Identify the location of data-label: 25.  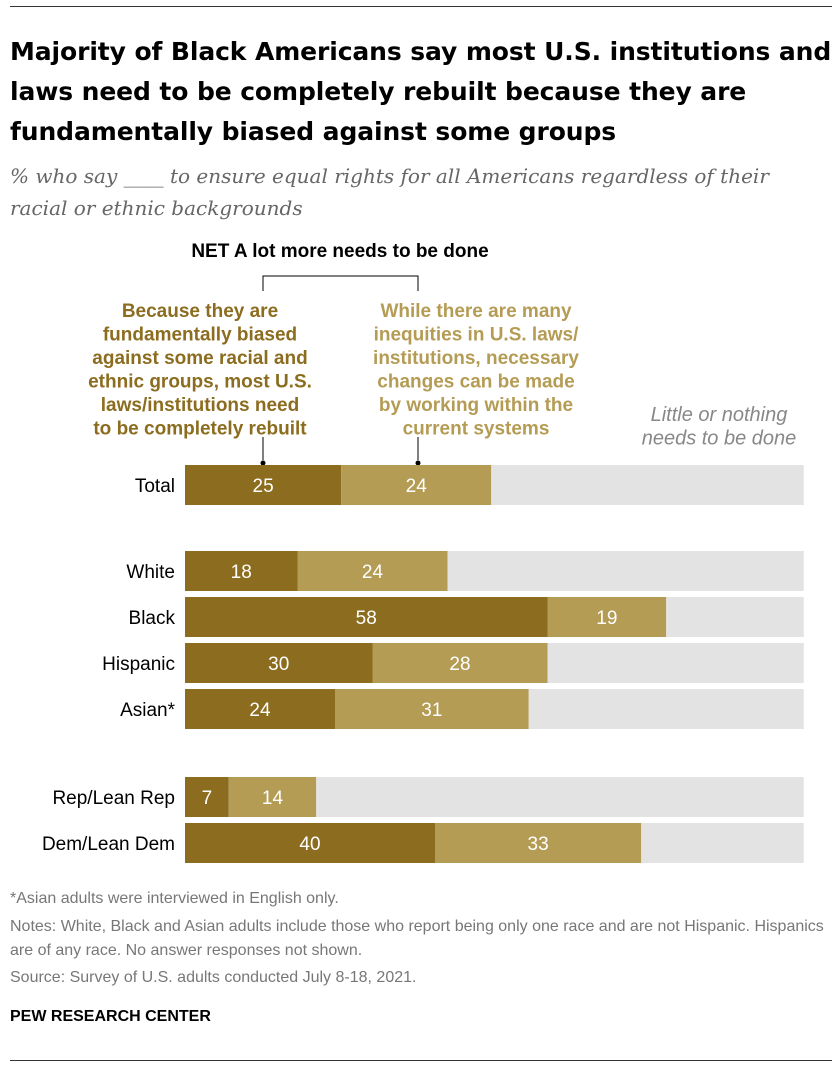
(263, 486).